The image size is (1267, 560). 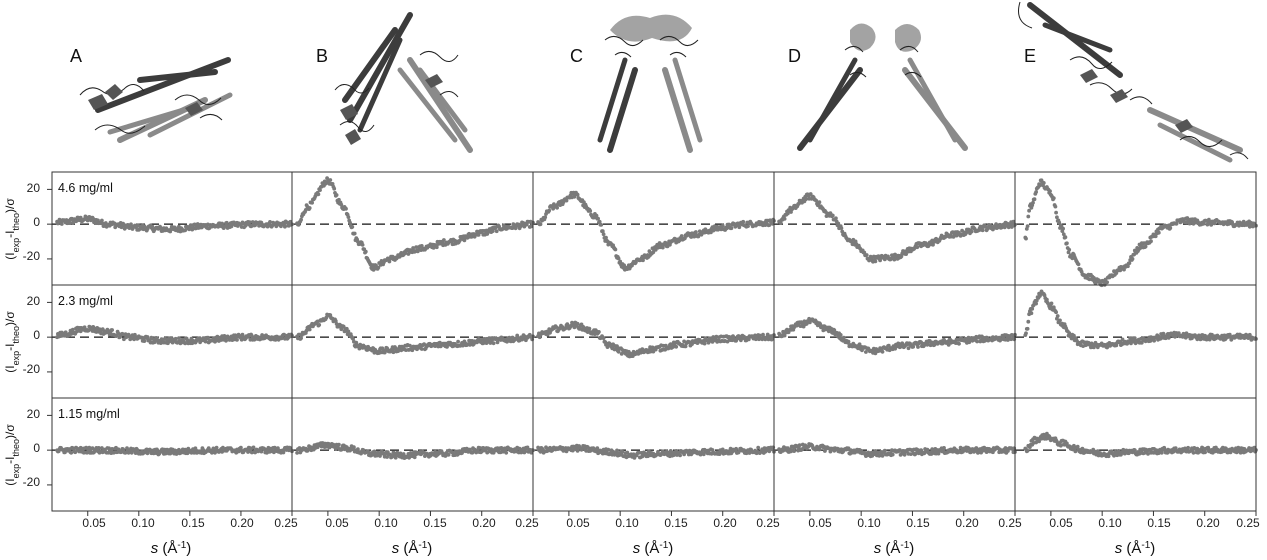 I want to click on x-tick-labels-col-d: 0.05 0.10 0.15 0.20 0.25, so click(x=915, y=523).